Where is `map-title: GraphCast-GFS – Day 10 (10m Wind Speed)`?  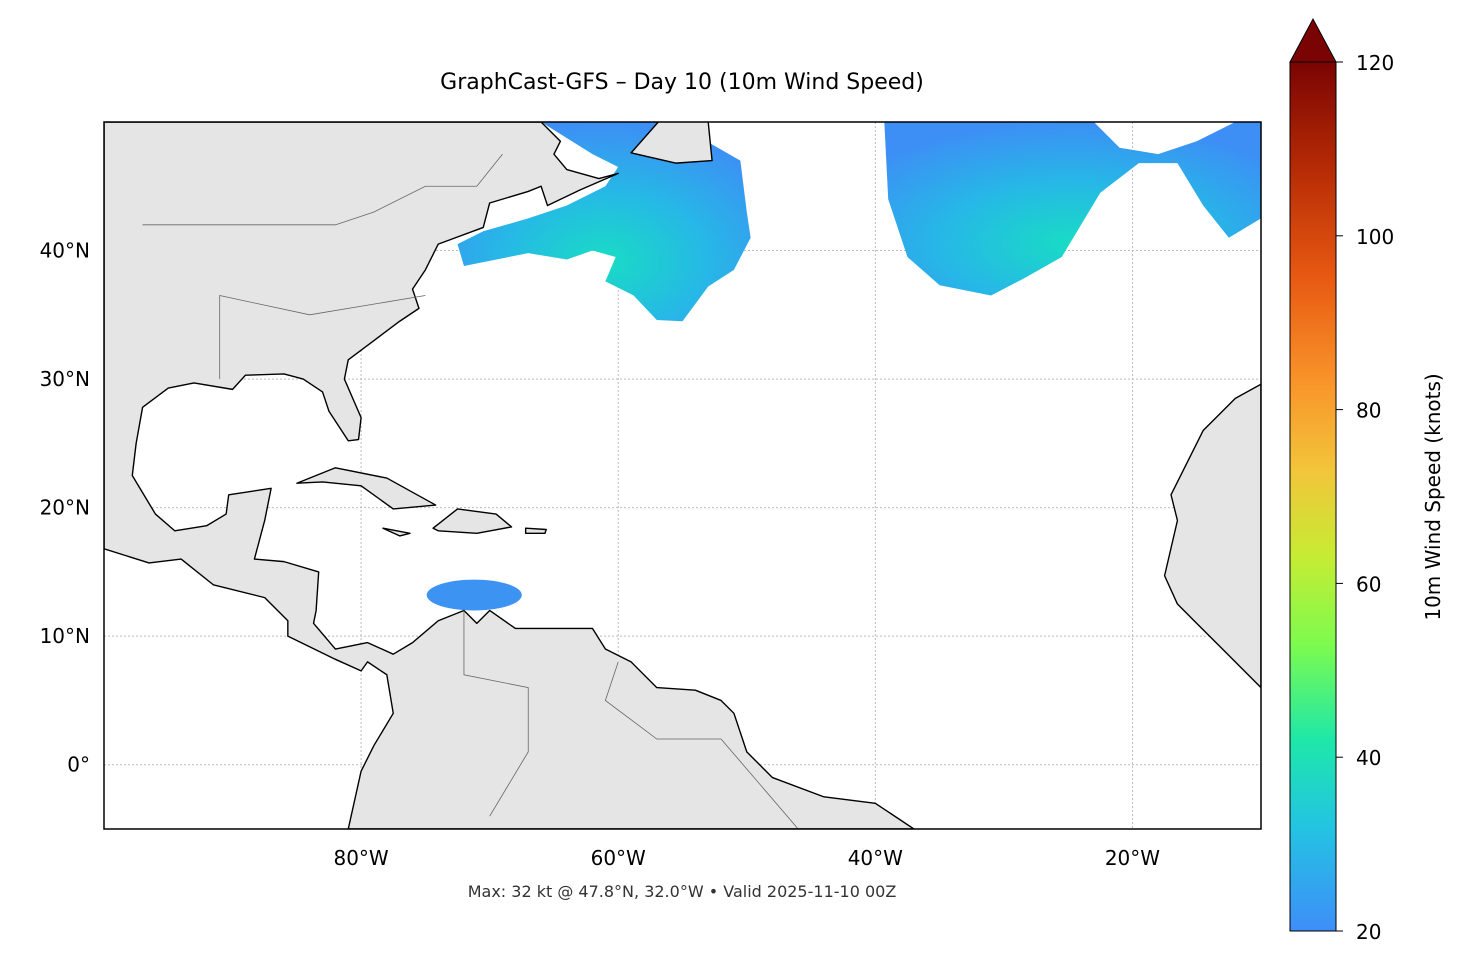 map-title: GraphCast-GFS – Day 10 (10m Wind Speed) is located at coordinates (682, 82).